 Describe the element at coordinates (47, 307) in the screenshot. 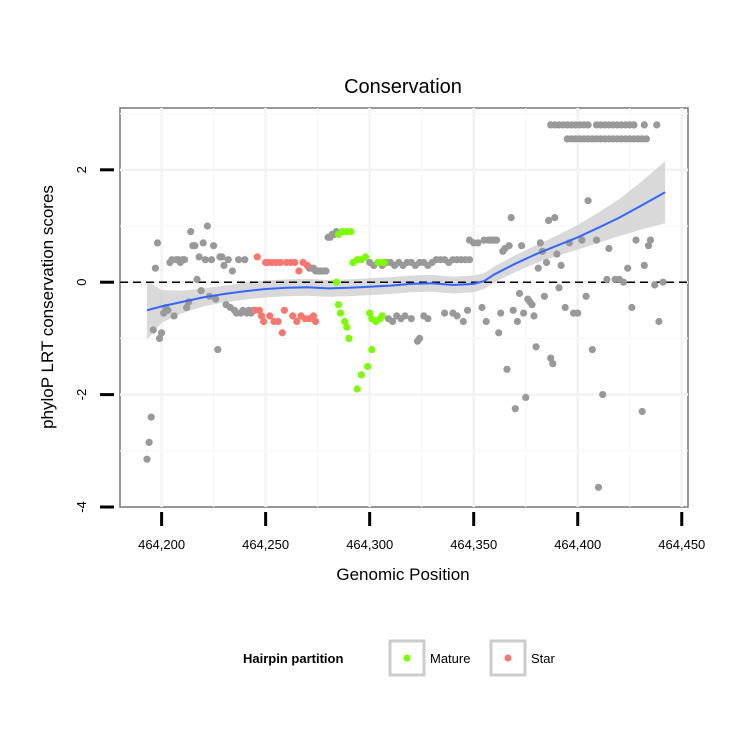

I see `y-axis-label: phyloP LRT conservation scores` at that location.